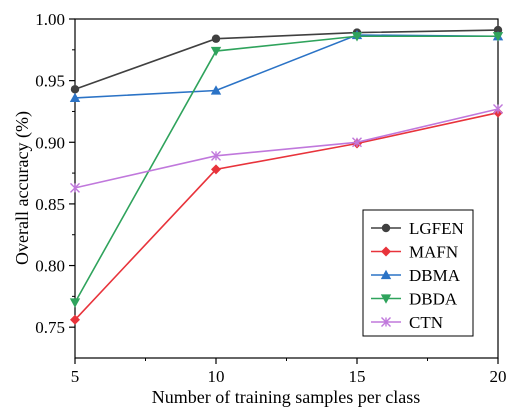 Image resolution: width=512 pixels, height=412 pixels. I want to click on legend-label-mafn: MAFN, so click(433, 252).